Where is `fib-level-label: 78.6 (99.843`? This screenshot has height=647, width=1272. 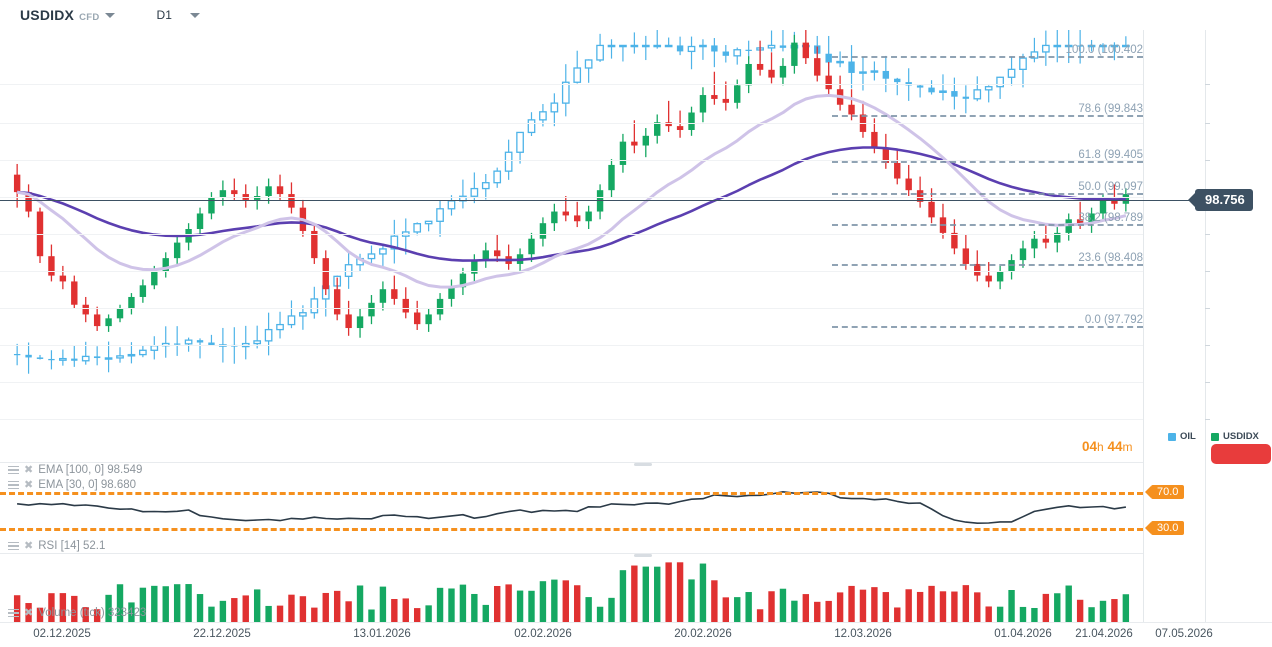
fib-level-label: 78.6 (99.843 is located at coordinates (1110, 109).